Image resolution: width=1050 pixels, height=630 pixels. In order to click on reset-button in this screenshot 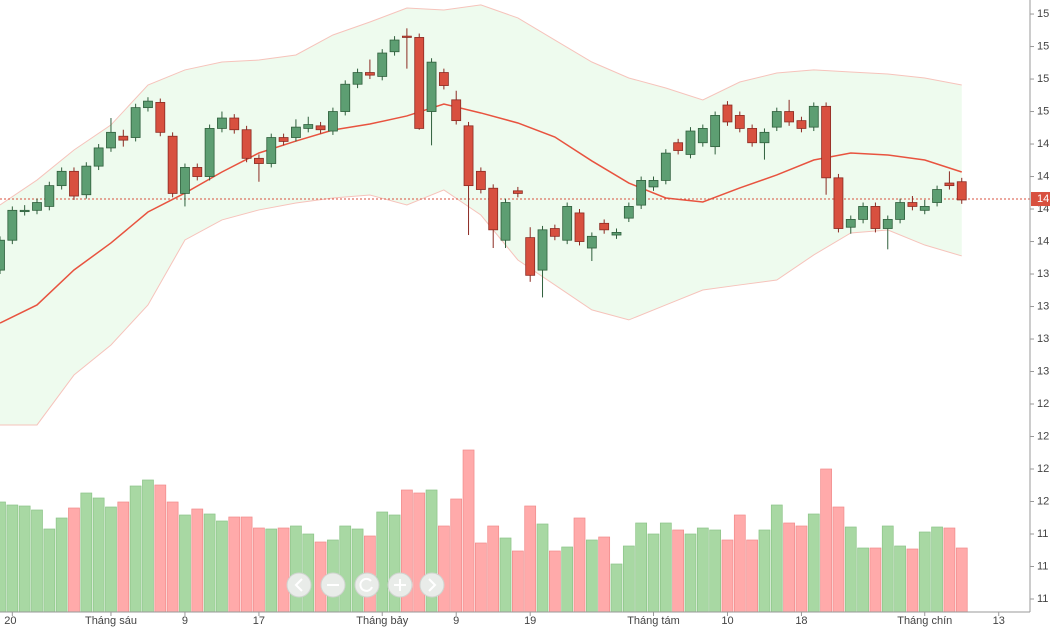, I will do `click(367, 585)`.